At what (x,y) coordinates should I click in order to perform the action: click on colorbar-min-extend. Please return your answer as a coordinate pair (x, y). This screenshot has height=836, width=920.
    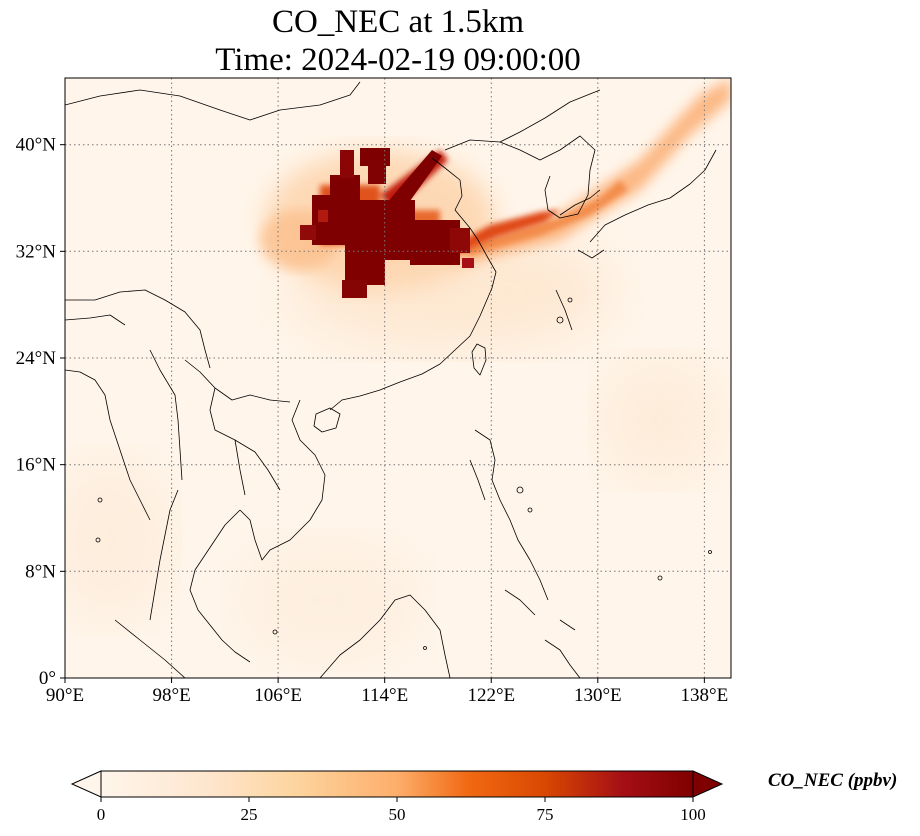
    Looking at the image, I should click on (86, 784).